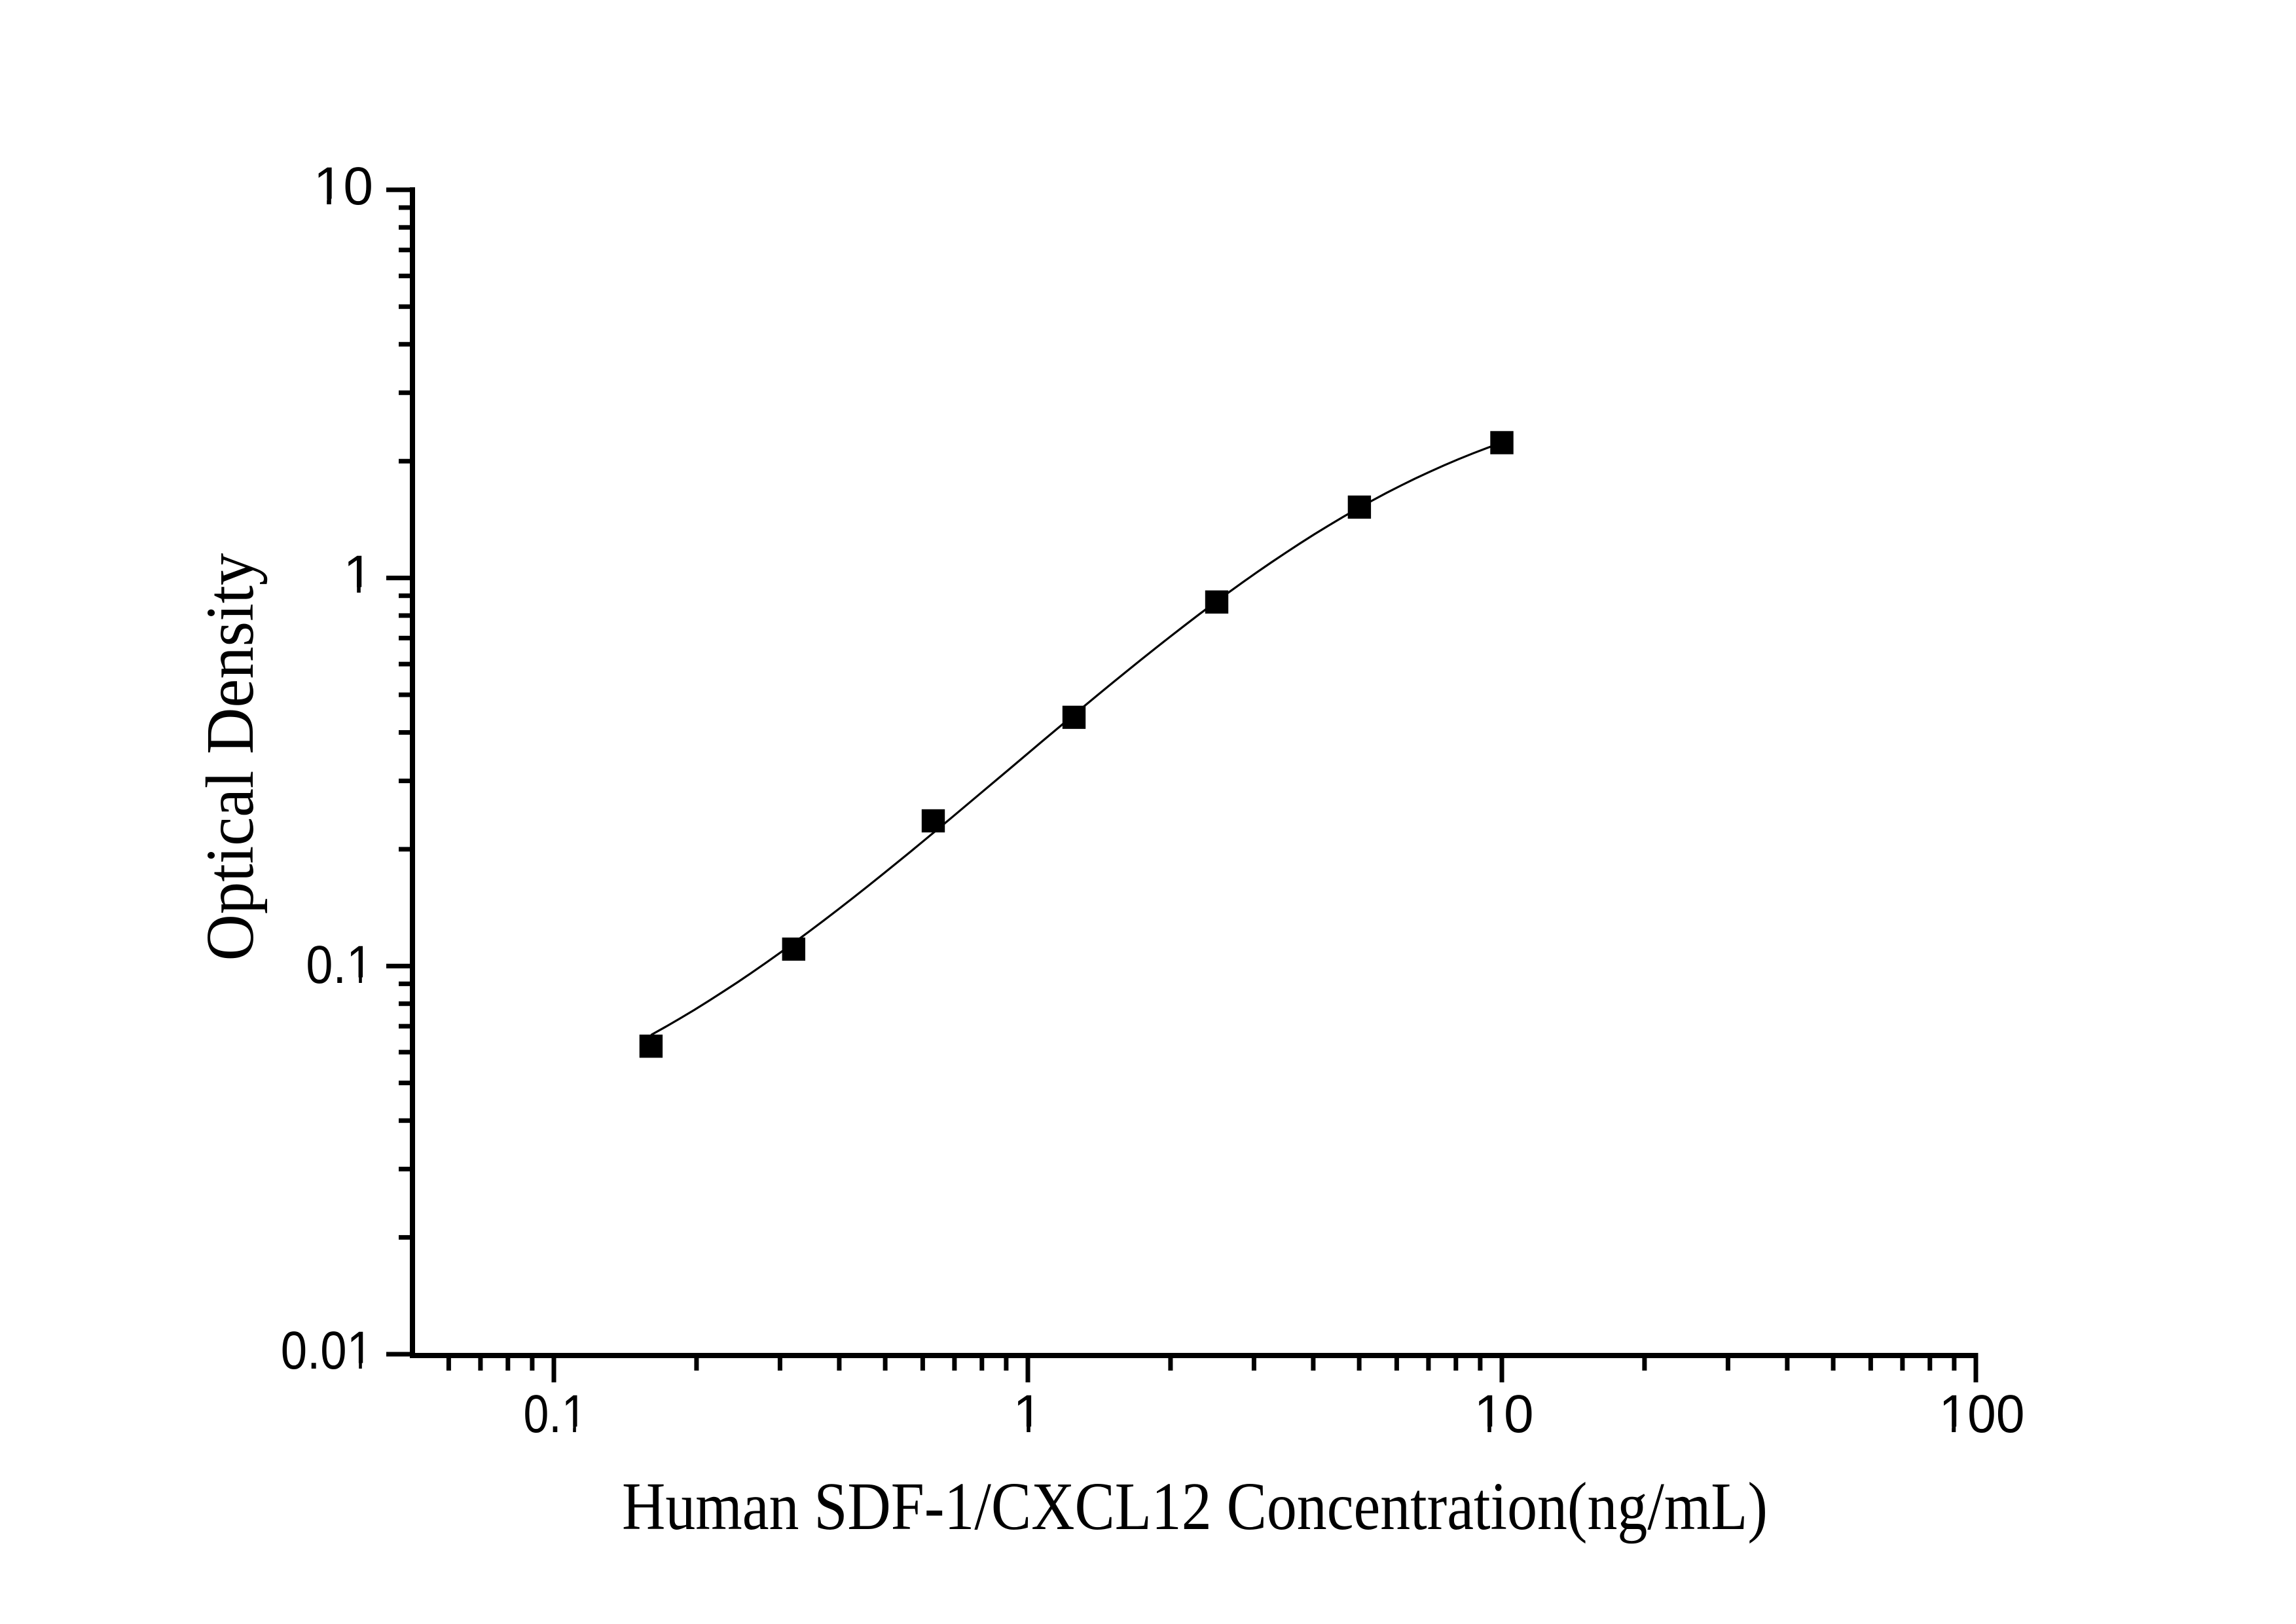 This screenshot has width=2296, height=1624. What do you see at coordinates (230, 757) in the screenshot?
I see `svg-text: Optical Density` at bounding box center [230, 757].